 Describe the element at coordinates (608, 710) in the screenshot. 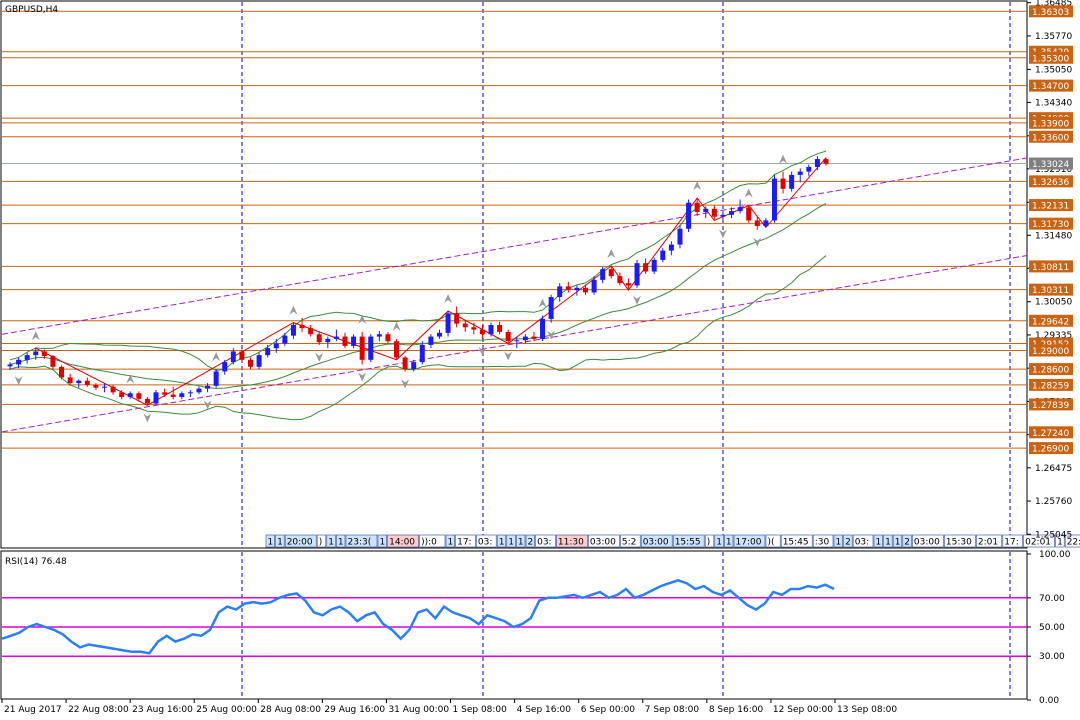

I see `time-tick-label: 6 Sep 00:00` at that location.